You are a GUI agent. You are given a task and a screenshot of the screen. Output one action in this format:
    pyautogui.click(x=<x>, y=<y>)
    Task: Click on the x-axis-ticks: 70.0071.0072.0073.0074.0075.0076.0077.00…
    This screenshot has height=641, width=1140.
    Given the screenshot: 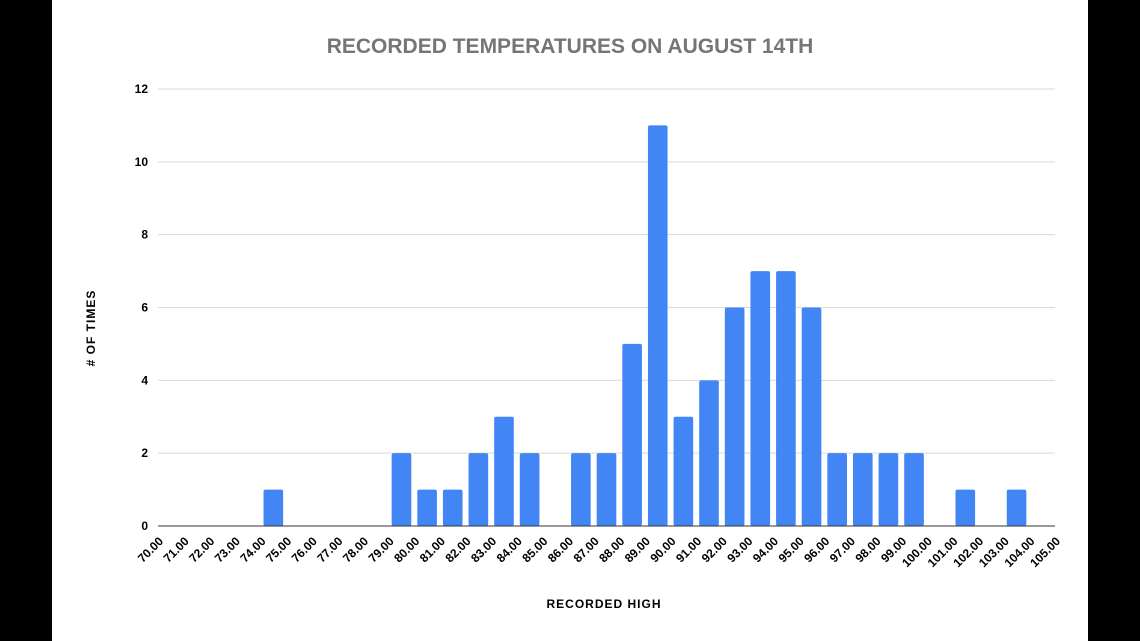 What is the action you would take?
    pyautogui.click(x=599, y=552)
    